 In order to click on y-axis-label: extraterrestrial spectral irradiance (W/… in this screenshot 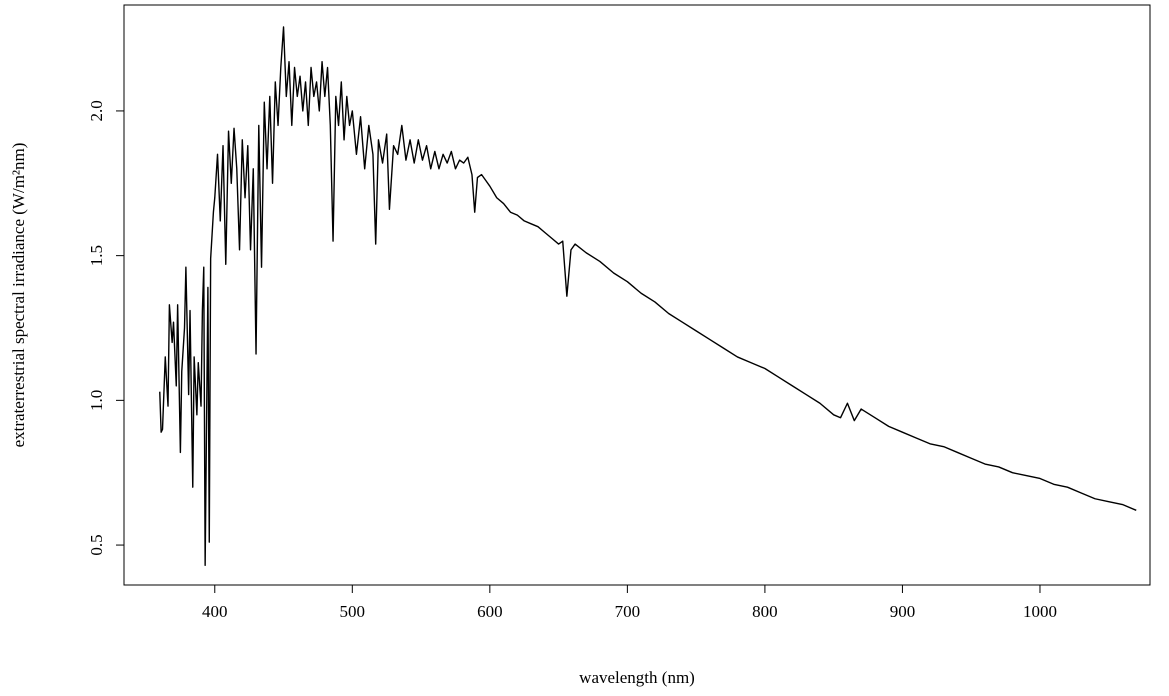, I will do `click(18, 295)`.